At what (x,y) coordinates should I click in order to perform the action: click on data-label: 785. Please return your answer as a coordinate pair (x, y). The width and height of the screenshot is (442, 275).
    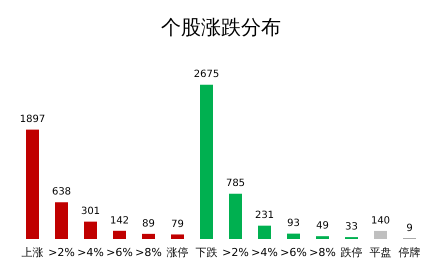
    Looking at the image, I should click on (236, 184).